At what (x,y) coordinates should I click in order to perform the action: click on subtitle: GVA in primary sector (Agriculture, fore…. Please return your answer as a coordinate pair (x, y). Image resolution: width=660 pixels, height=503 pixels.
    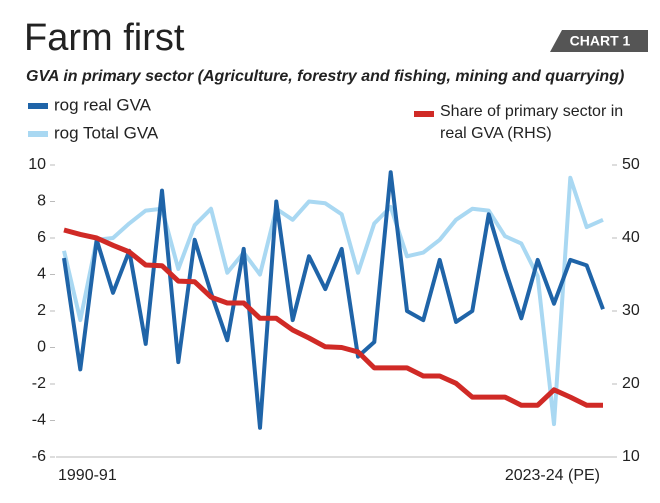
    Looking at the image, I should click on (325, 76).